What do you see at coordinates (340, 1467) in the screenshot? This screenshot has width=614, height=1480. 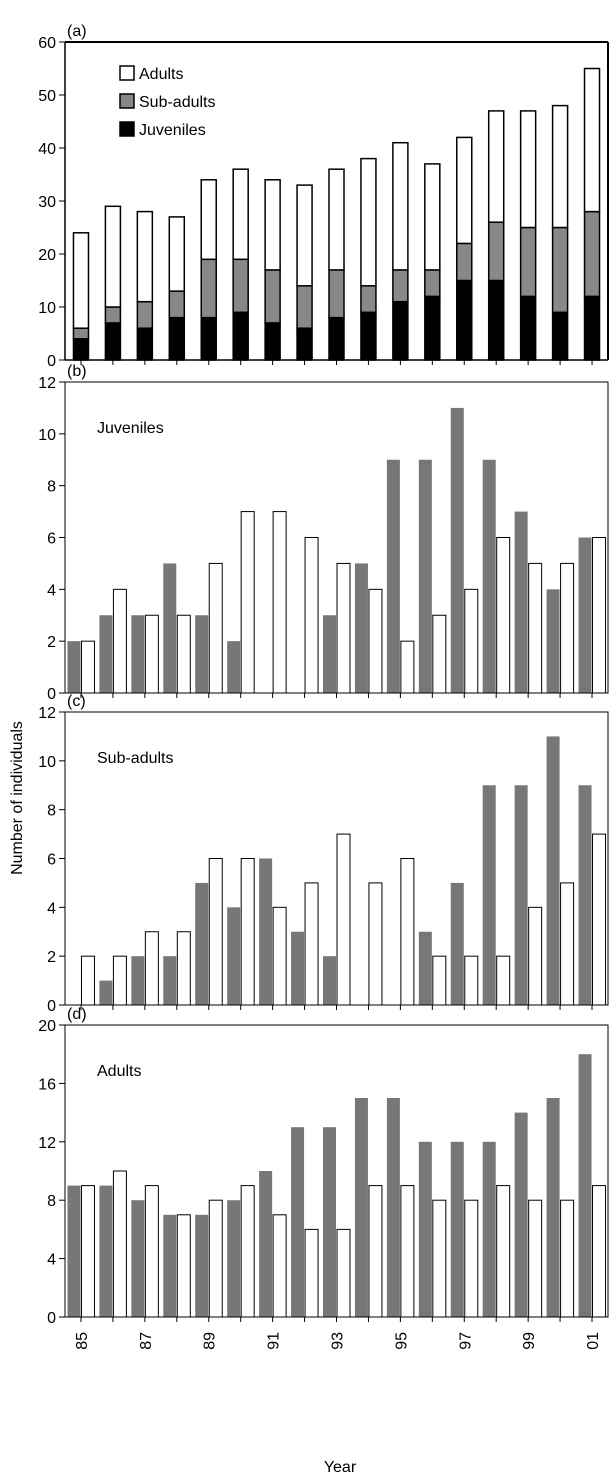 I see `x-axis-label: Year` at bounding box center [340, 1467].